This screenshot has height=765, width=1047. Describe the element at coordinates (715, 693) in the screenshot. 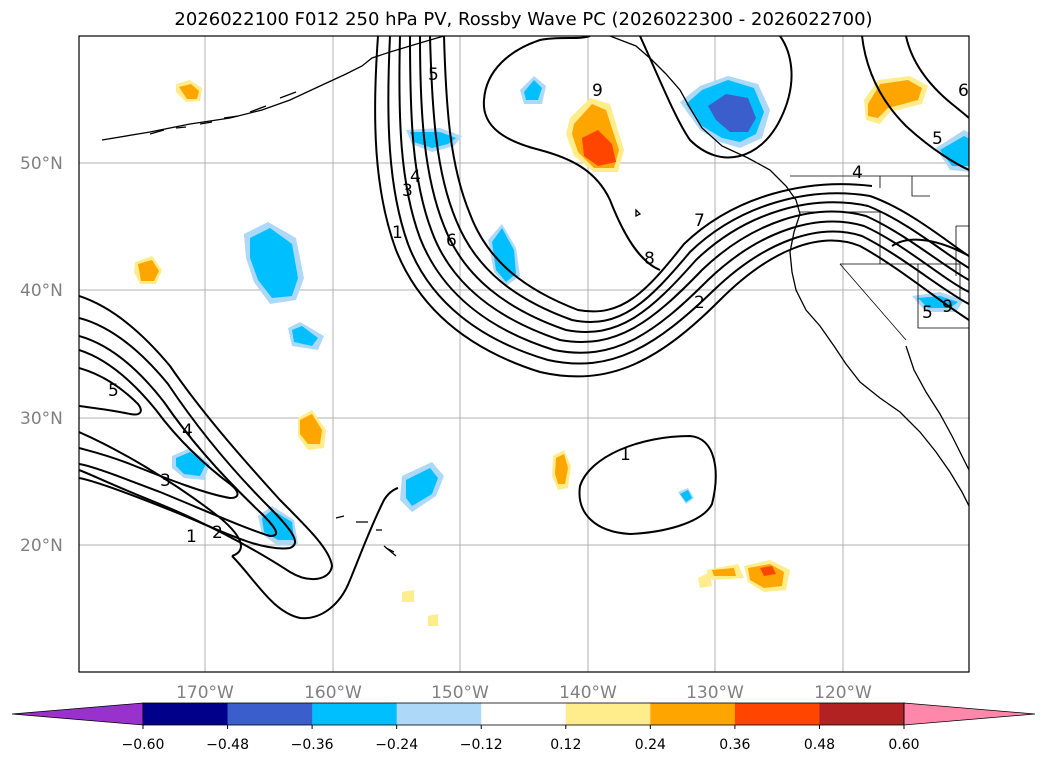

I see `lon-label: 130°W` at that location.